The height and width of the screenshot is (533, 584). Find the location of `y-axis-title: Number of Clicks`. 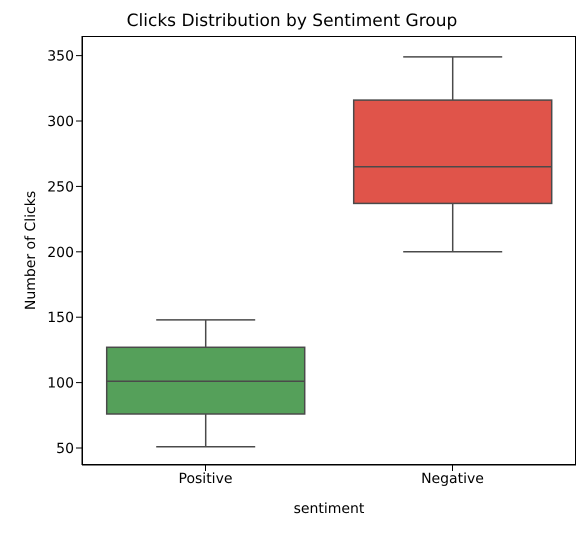

y-axis-title: Number of Clicks is located at coordinates (30, 250).